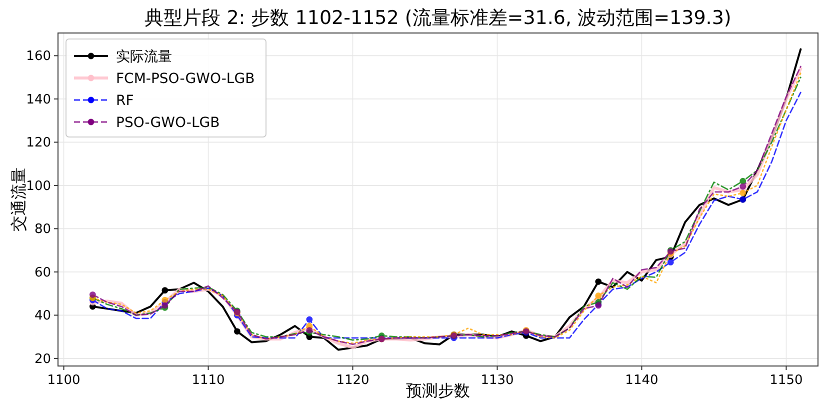 The image size is (819, 402). What do you see at coordinates (144, 57) in the screenshot?
I see `legend-label: 实际流量` at bounding box center [144, 57].